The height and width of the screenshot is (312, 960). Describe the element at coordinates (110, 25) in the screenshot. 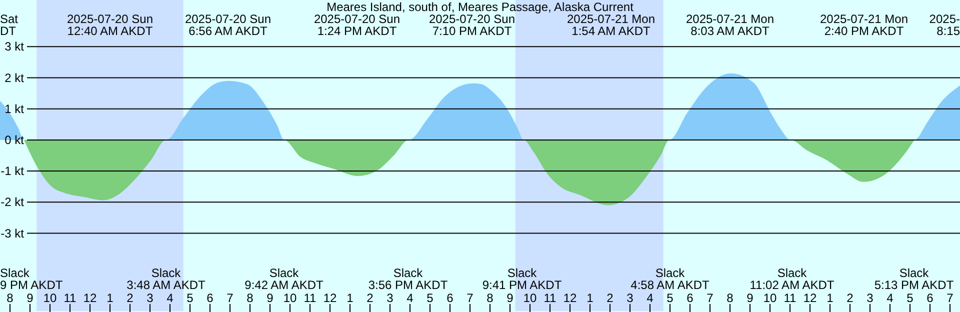

I see `annotation: 2025-07-20 Sun 12:40 AM AKDT` at that location.